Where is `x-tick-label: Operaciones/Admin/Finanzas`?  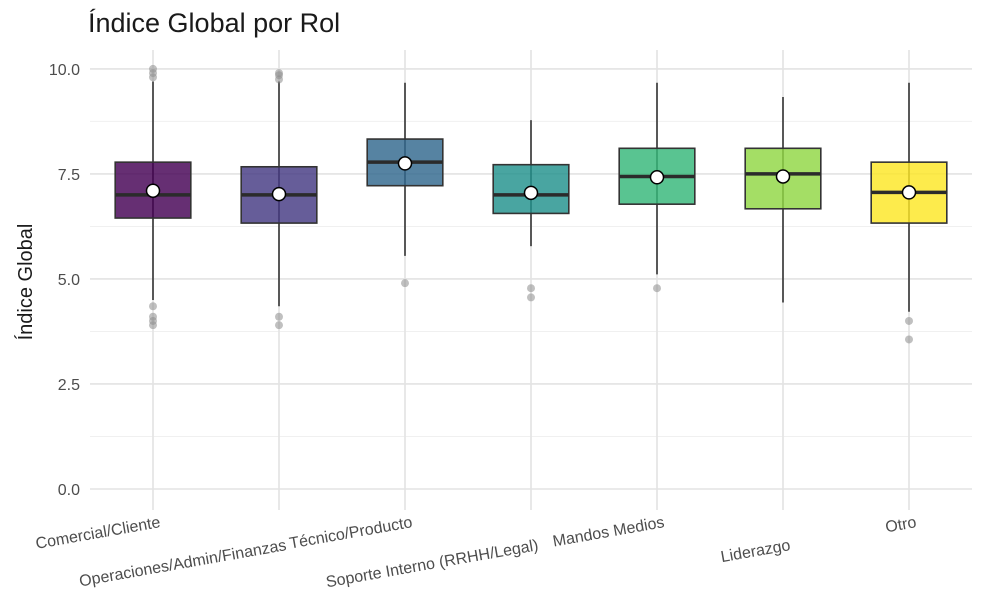 x-tick-label: Operaciones/Admin/Finanzas is located at coordinates (183, 563).